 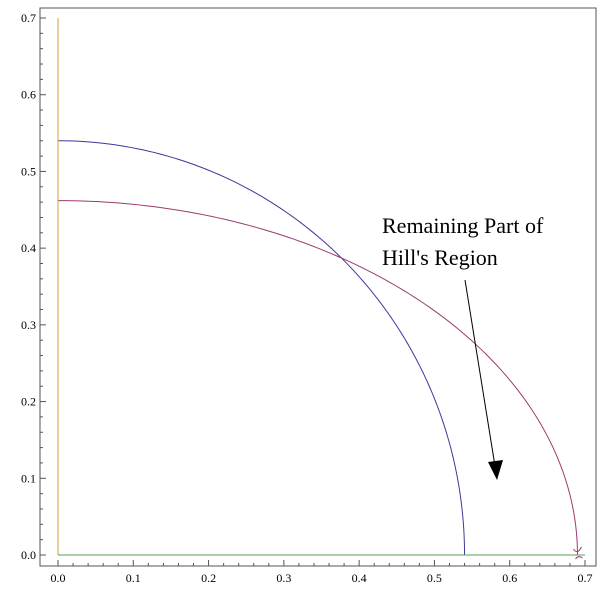 I want to click on annotation: Remaining Part of Hill's Region, so click(x=463, y=346).